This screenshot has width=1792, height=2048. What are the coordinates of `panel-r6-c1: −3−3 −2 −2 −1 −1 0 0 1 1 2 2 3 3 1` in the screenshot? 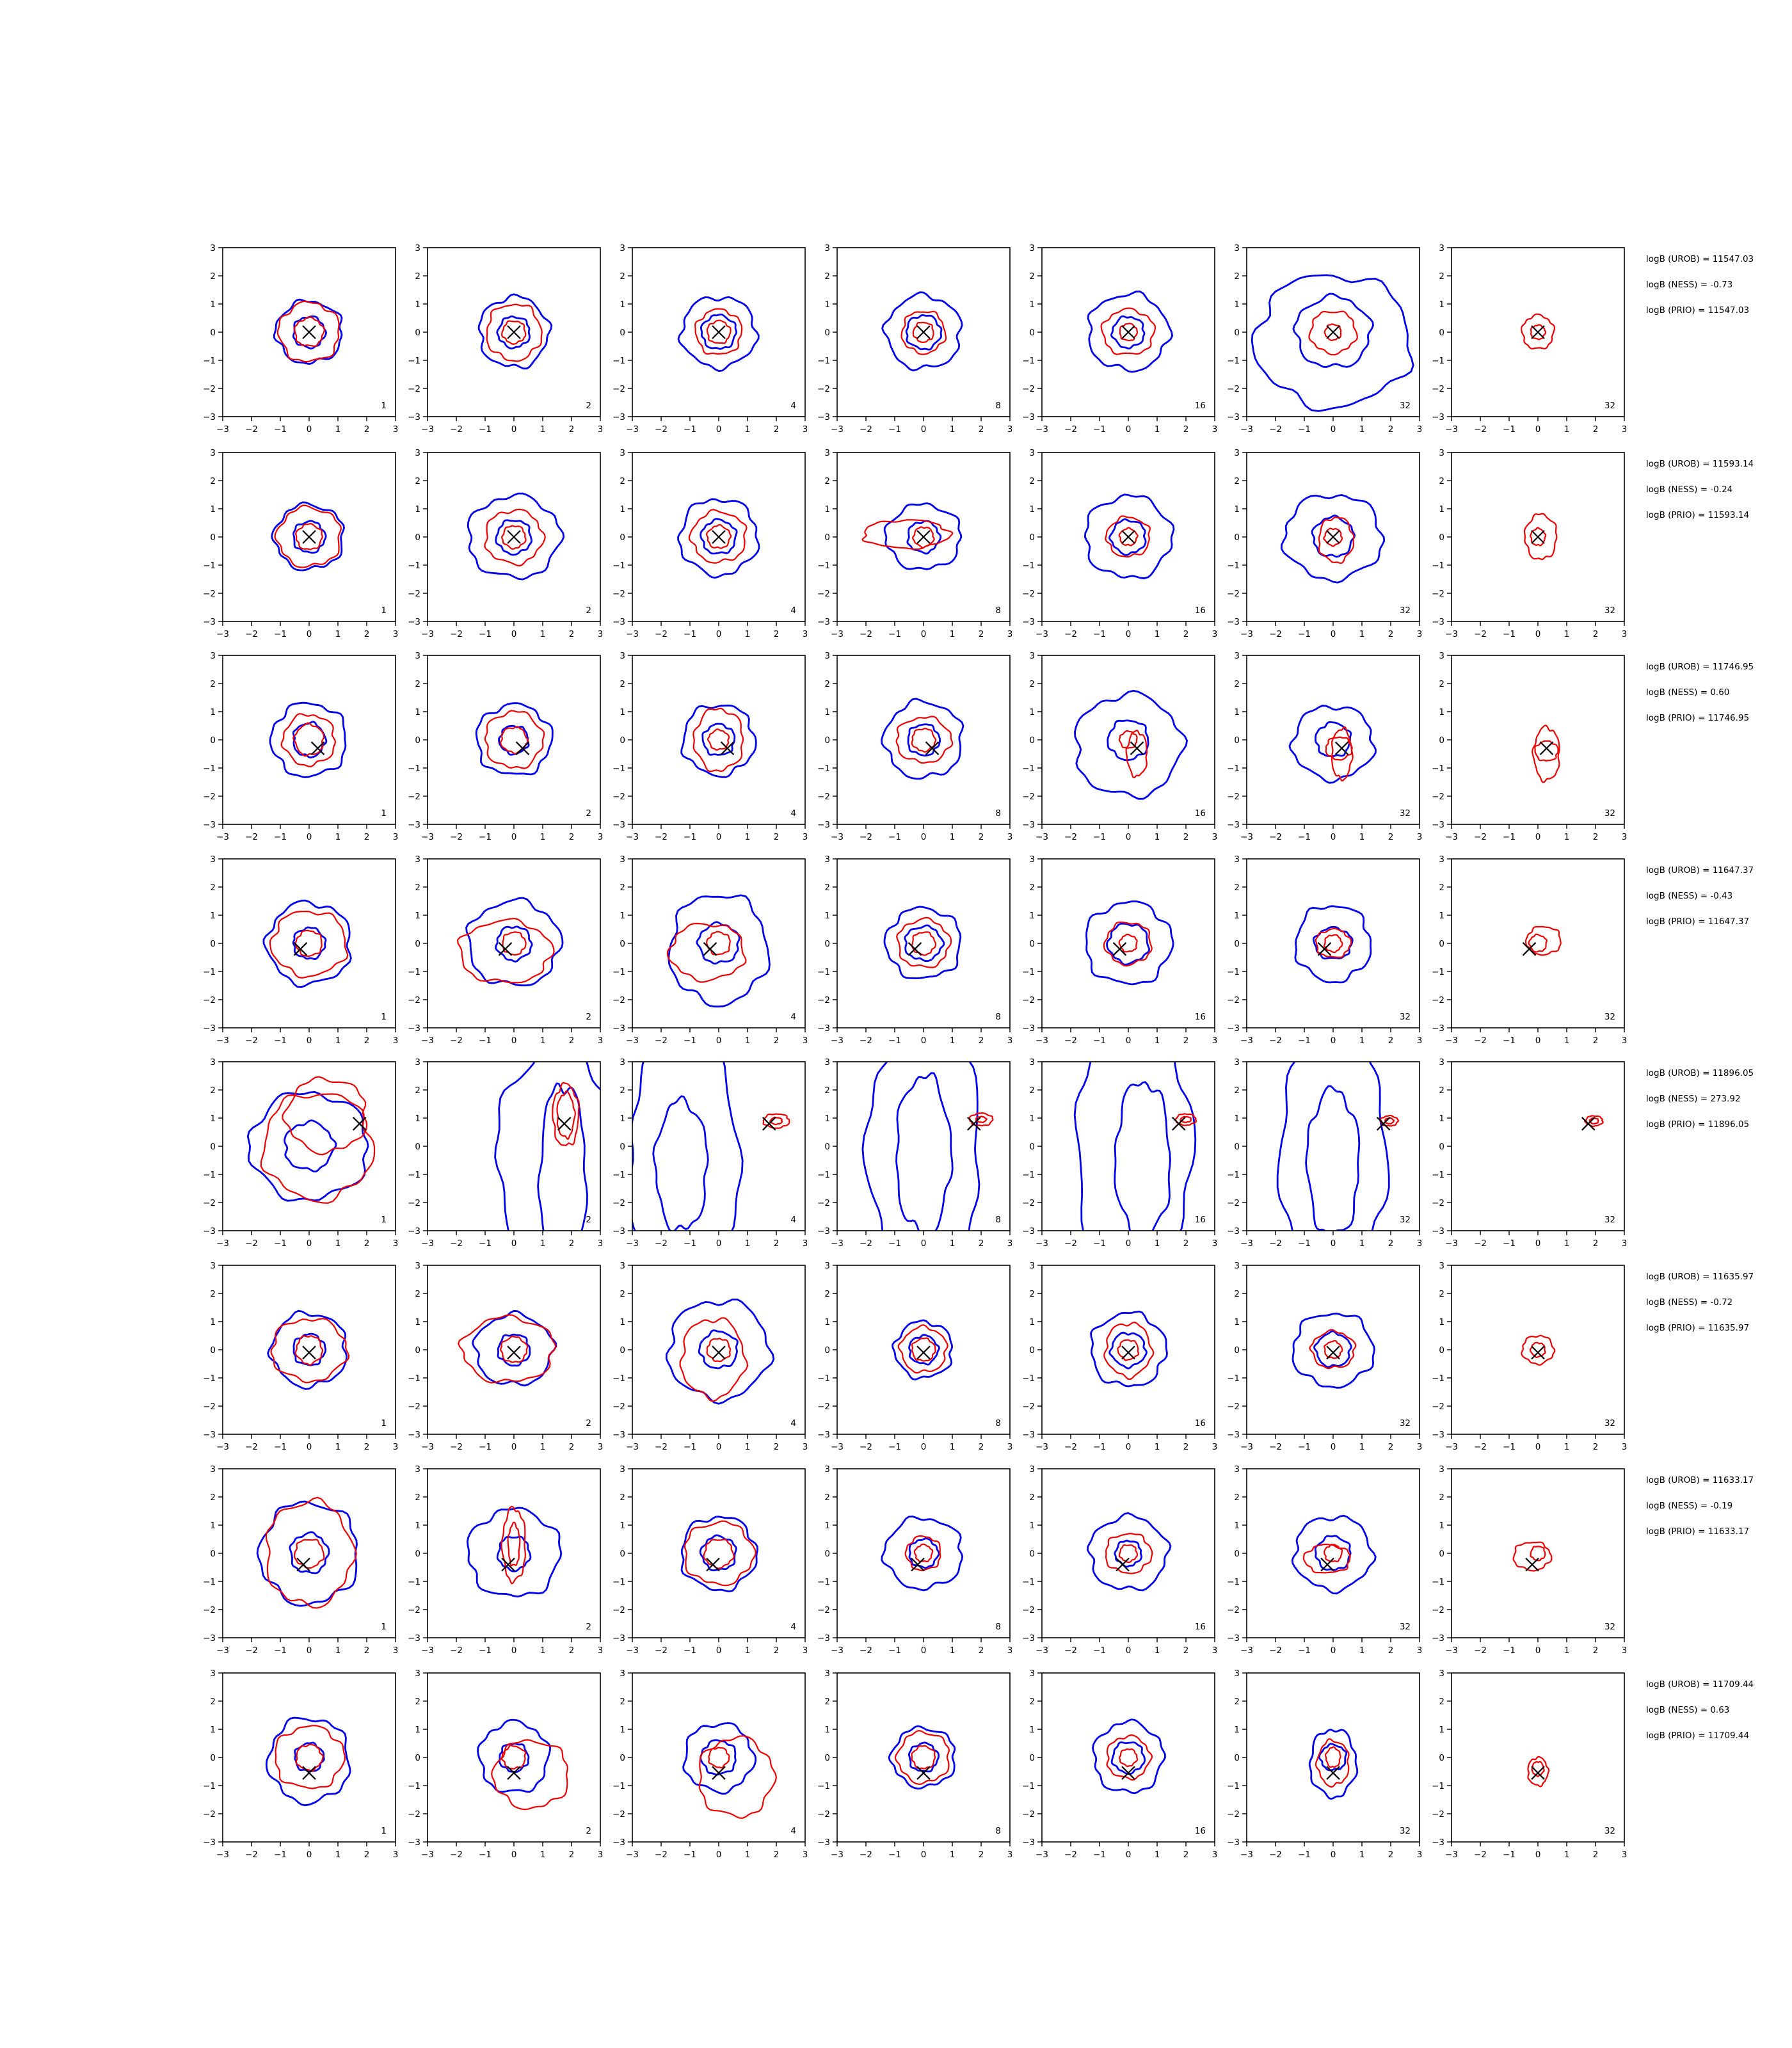 It's located at (300, 1356).